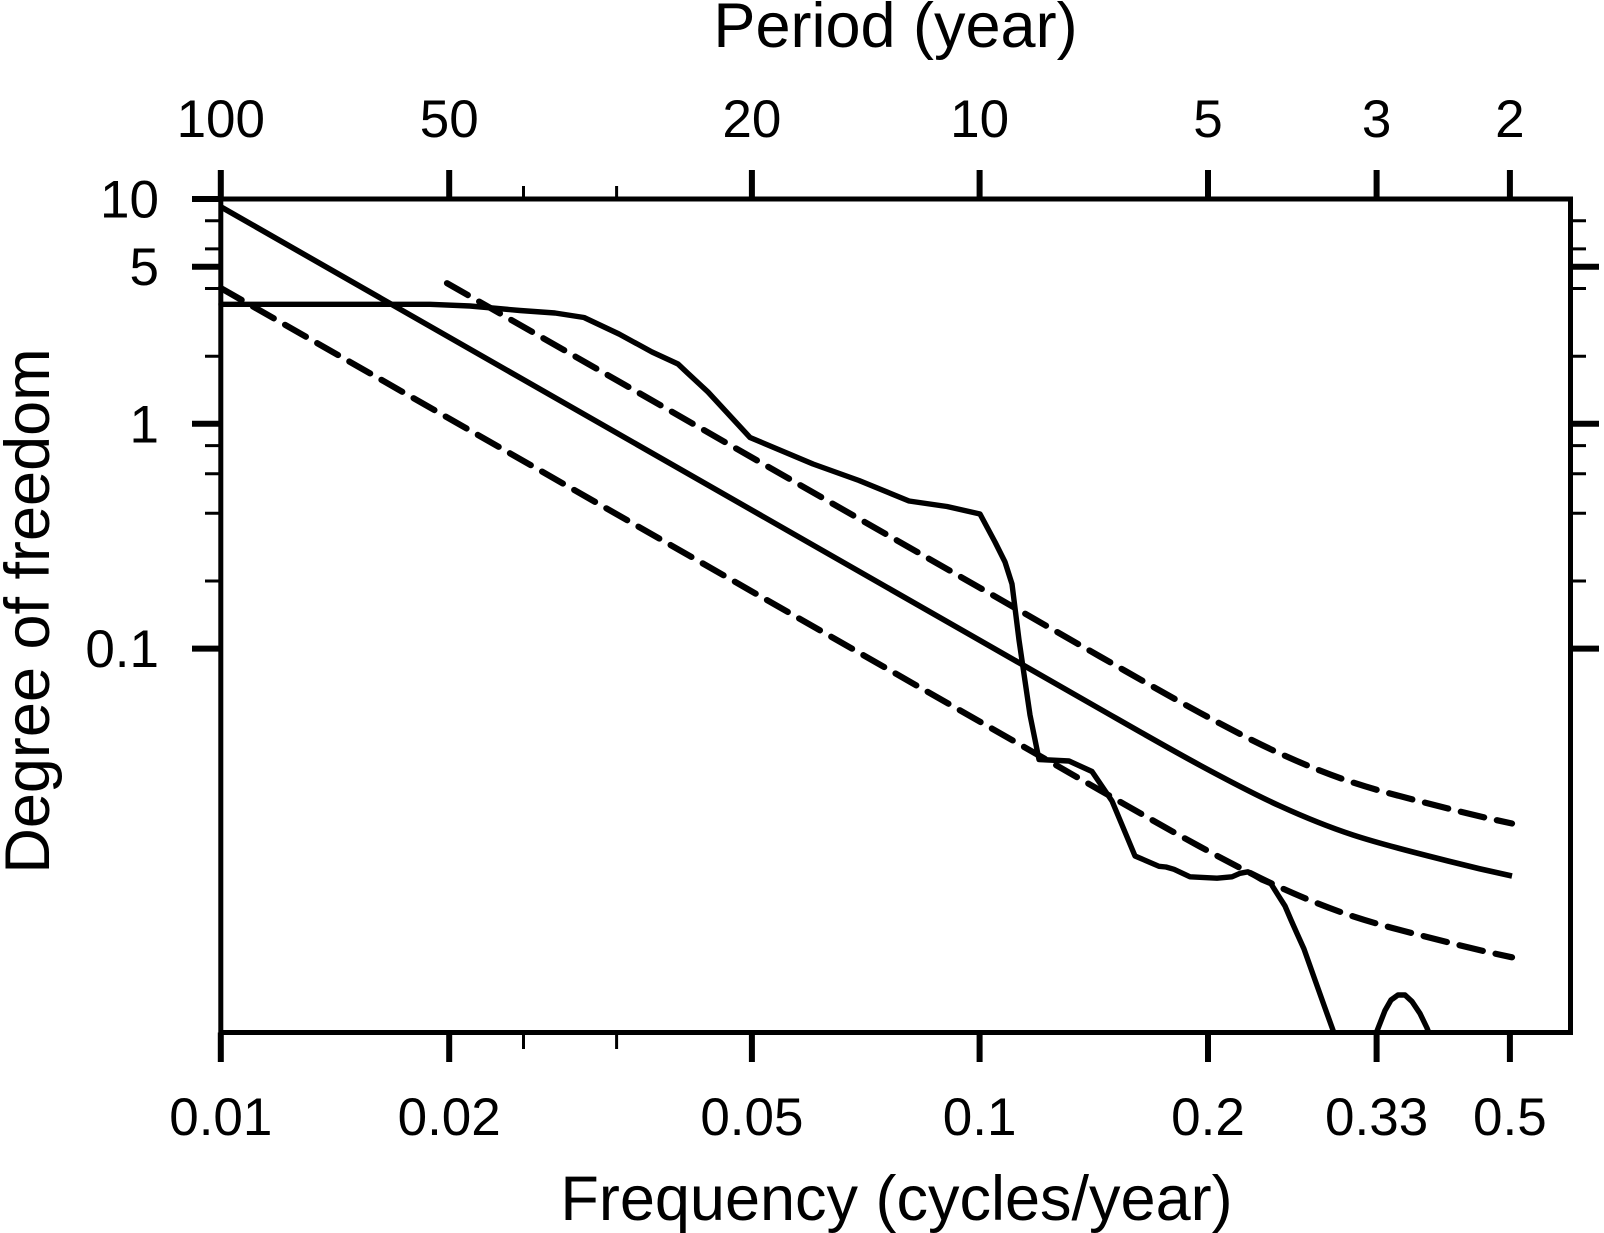  I want to click on svg-text: 0.33, so click(1376, 1117).